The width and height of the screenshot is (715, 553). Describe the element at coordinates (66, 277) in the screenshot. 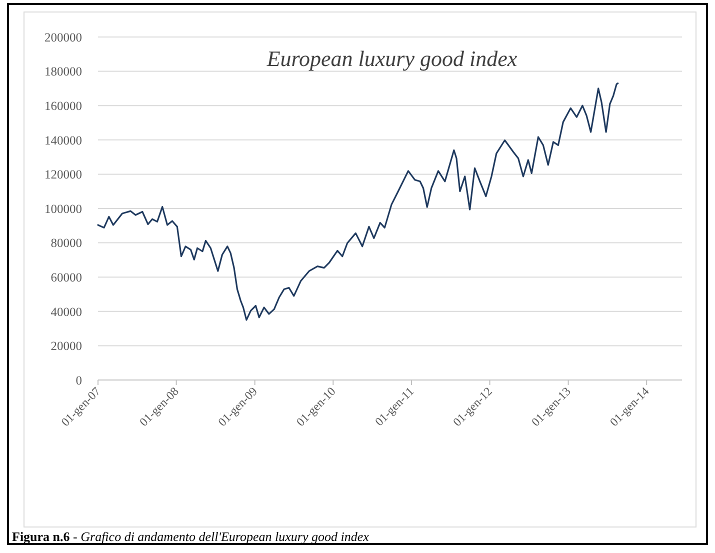

I see `y-tick-label: 60000` at that location.